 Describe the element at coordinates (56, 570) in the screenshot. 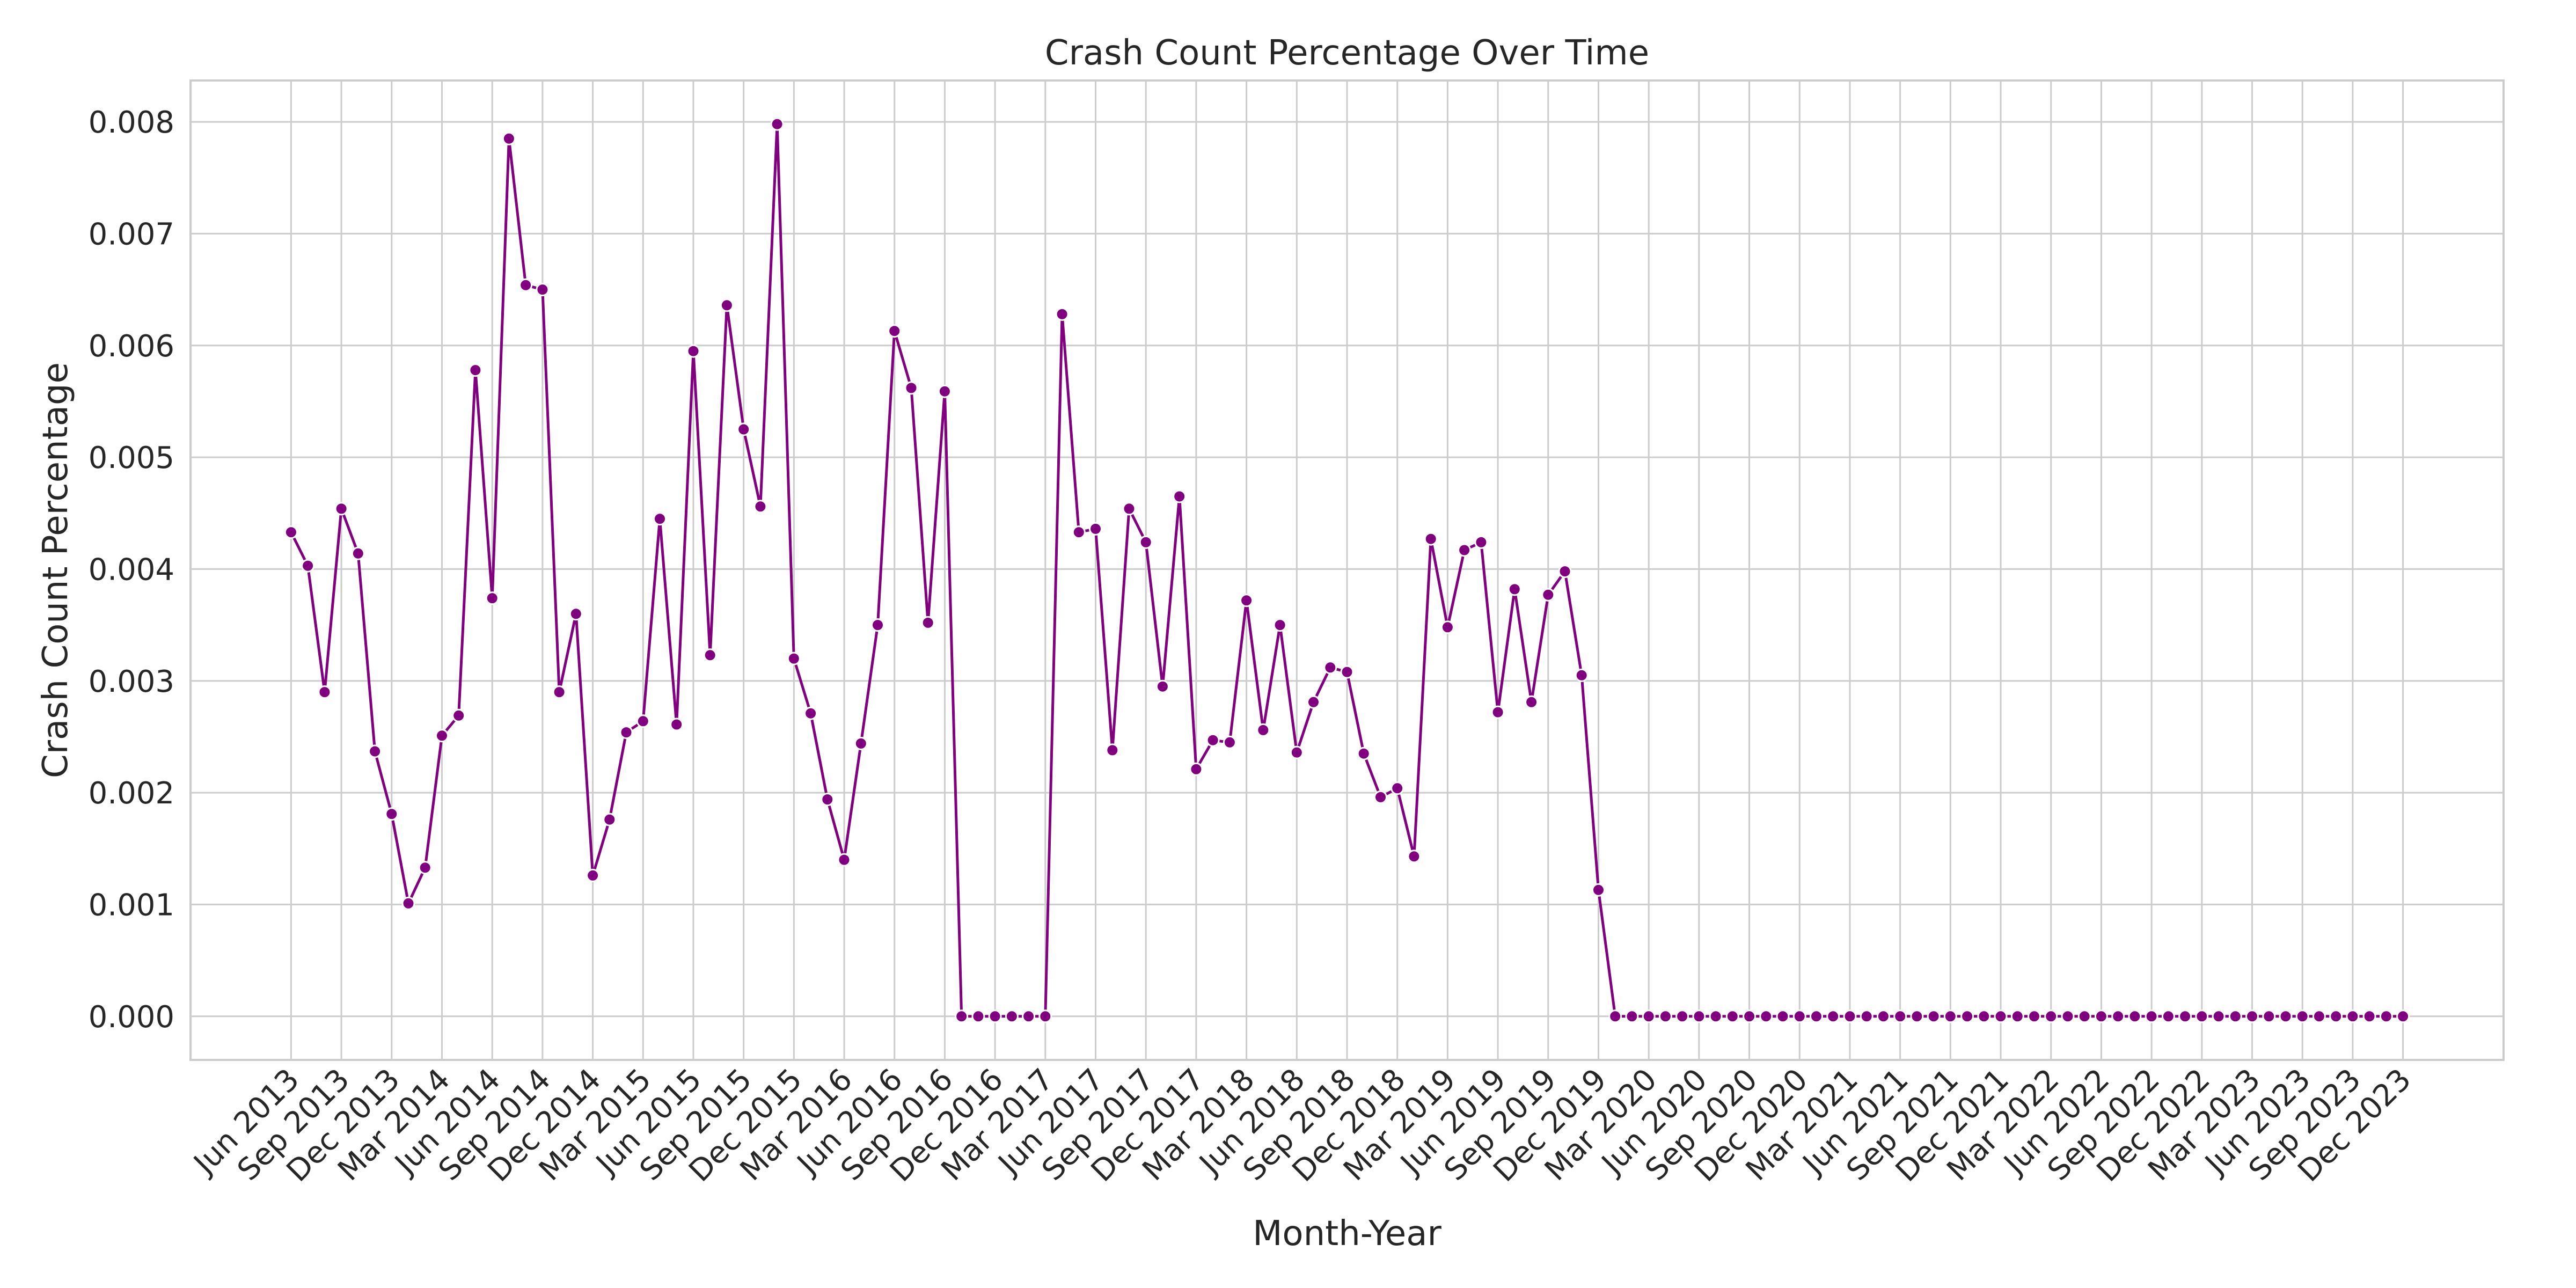

I see `y-axis-label: Crash Count Percentage` at that location.